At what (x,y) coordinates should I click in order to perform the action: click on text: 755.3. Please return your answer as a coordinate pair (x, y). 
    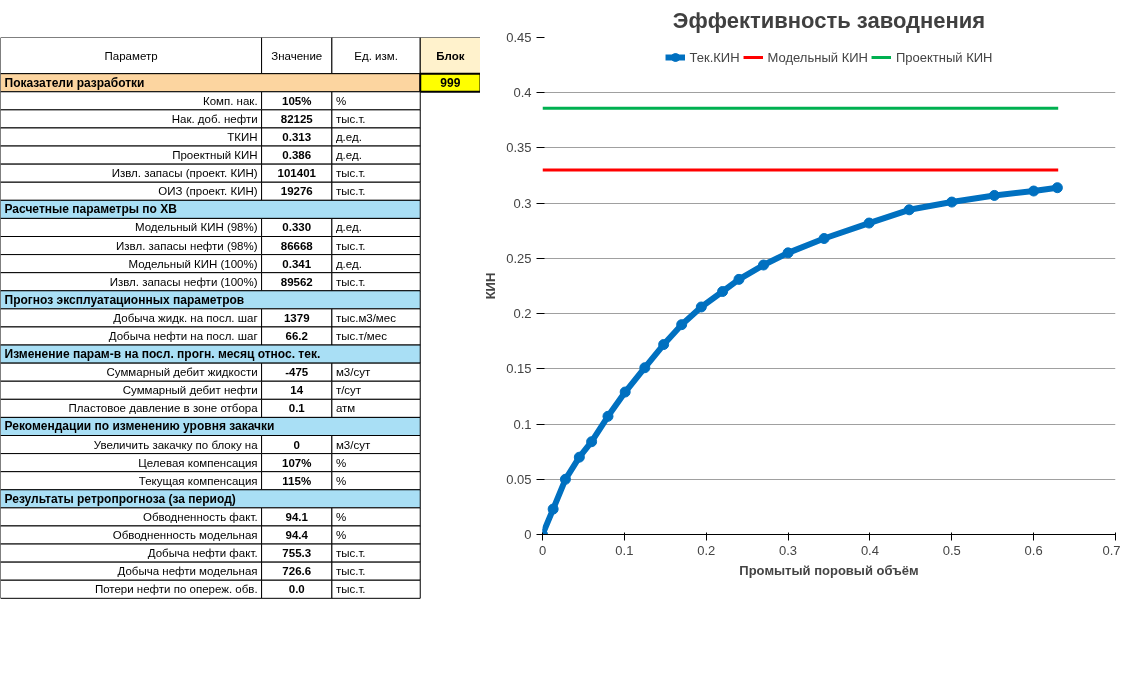
    Looking at the image, I should click on (297, 553).